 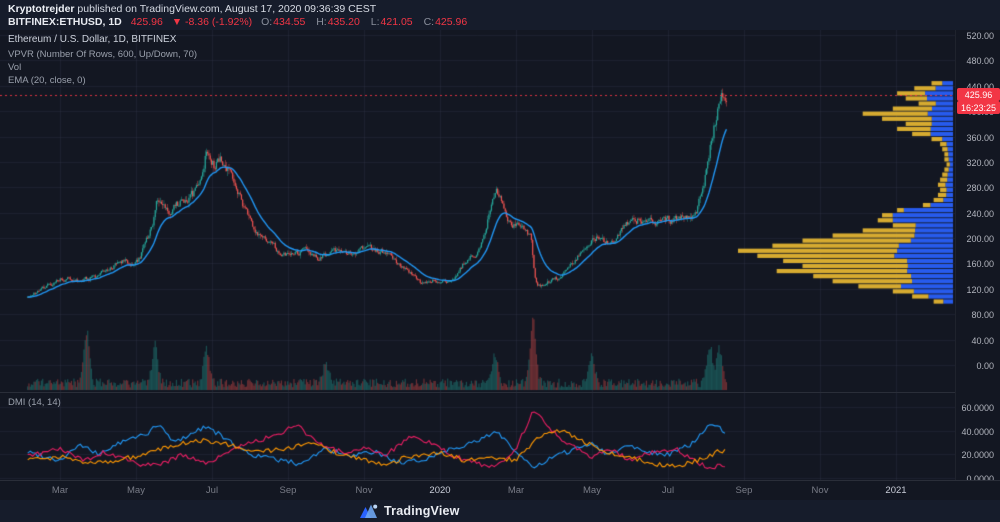 I want to click on close-value: 425.96, so click(x=451, y=22).